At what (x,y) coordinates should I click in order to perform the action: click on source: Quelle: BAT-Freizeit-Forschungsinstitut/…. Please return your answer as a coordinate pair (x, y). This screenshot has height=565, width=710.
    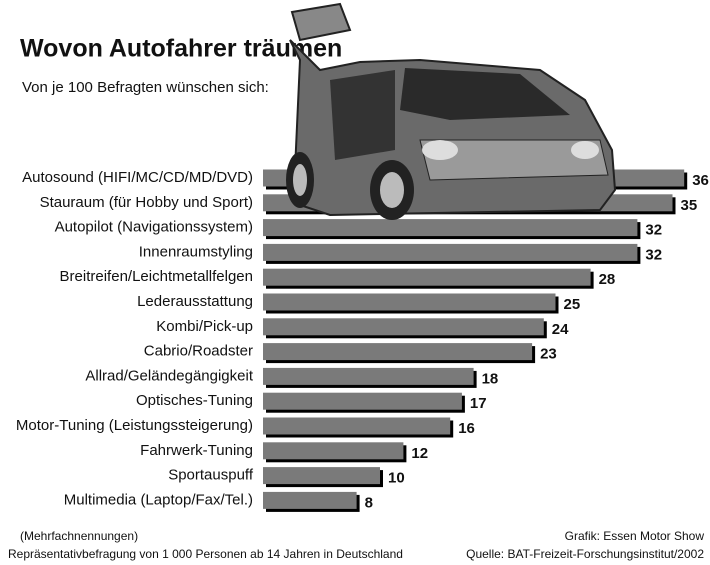
    Looking at the image, I should click on (585, 554).